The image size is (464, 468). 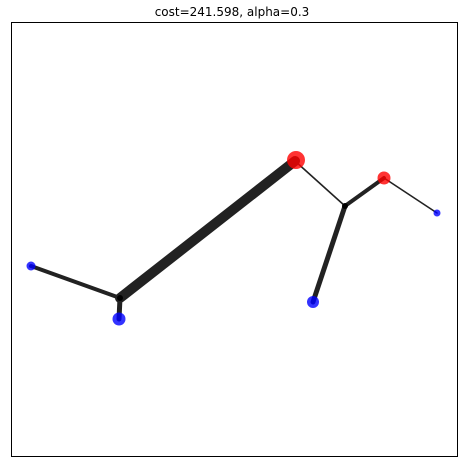 I want to click on node-source-large, so click(x=296, y=160).